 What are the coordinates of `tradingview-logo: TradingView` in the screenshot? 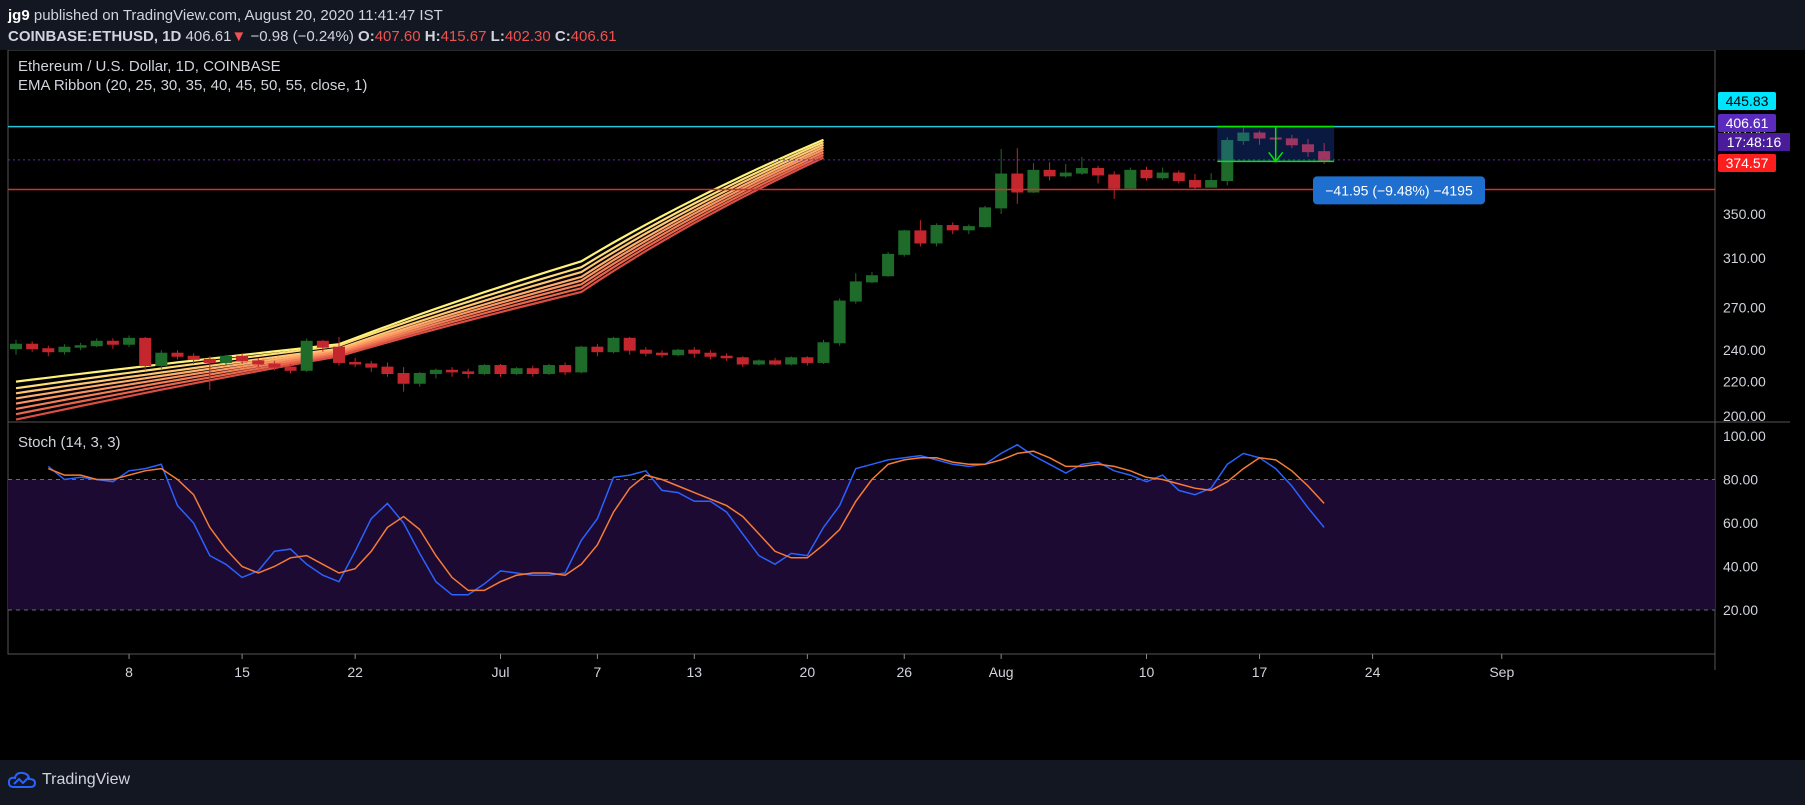 It's located at (69, 780).